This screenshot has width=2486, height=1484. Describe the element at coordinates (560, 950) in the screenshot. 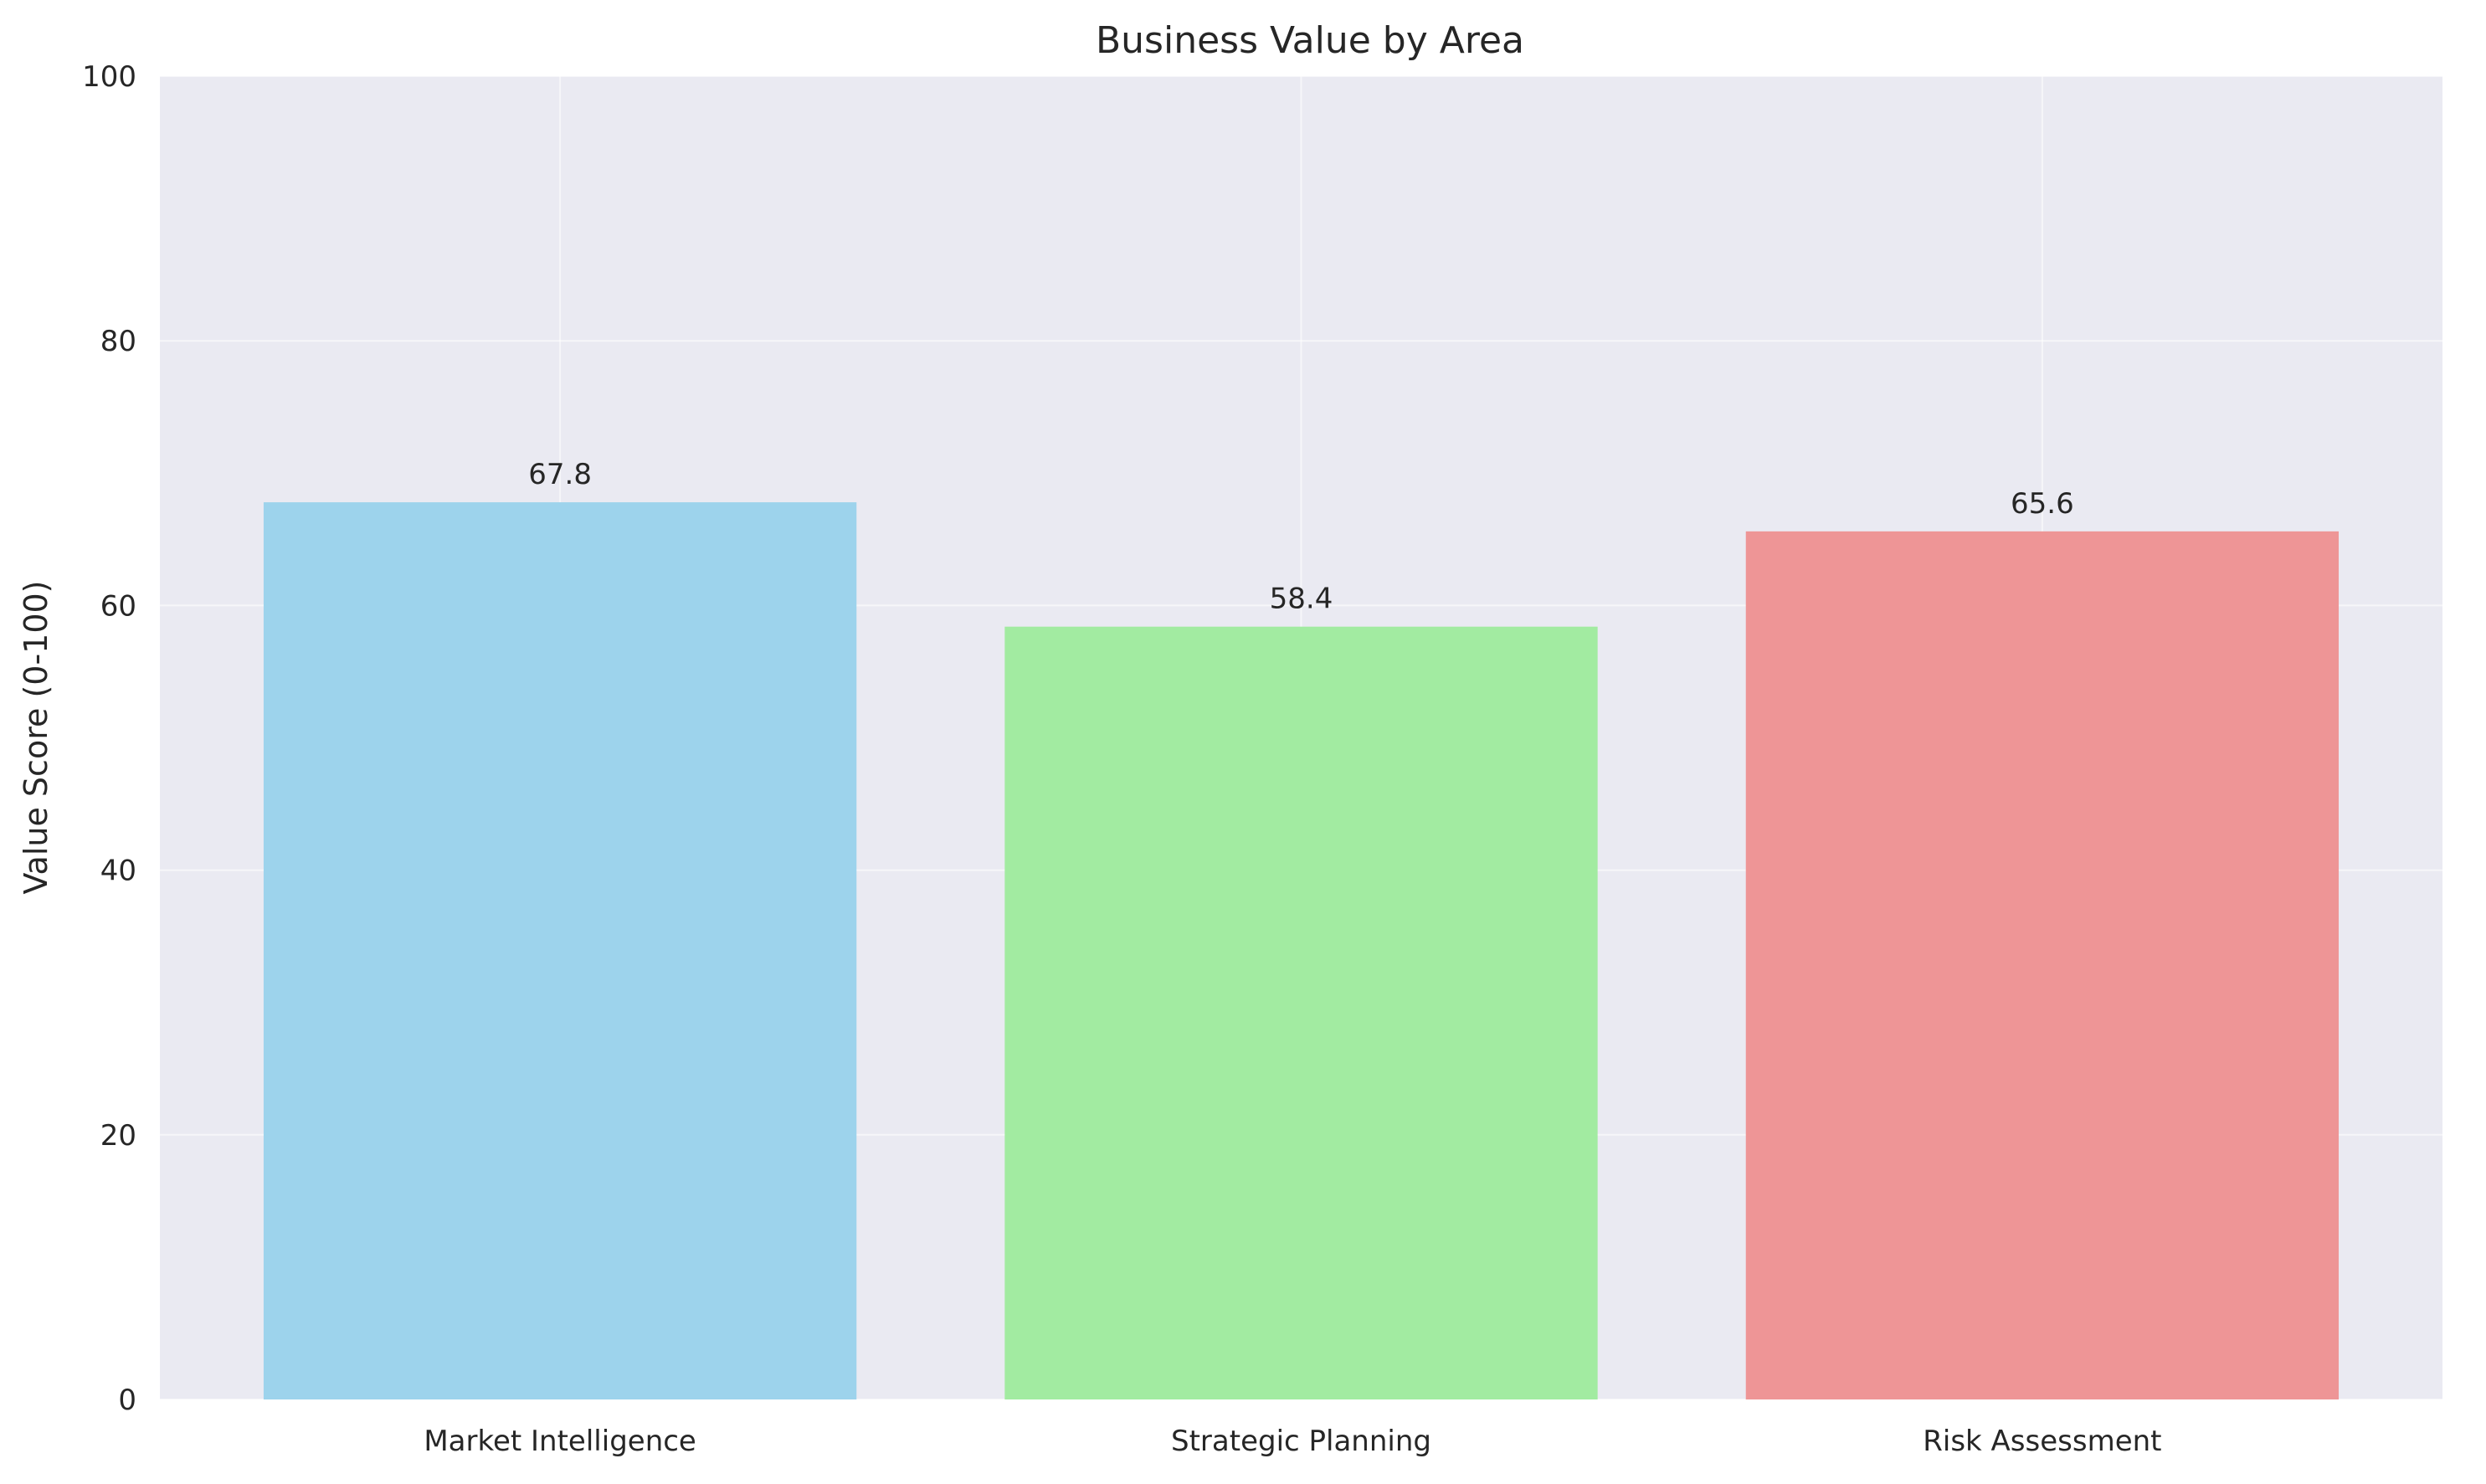

I see `bar-market-intelligence` at that location.